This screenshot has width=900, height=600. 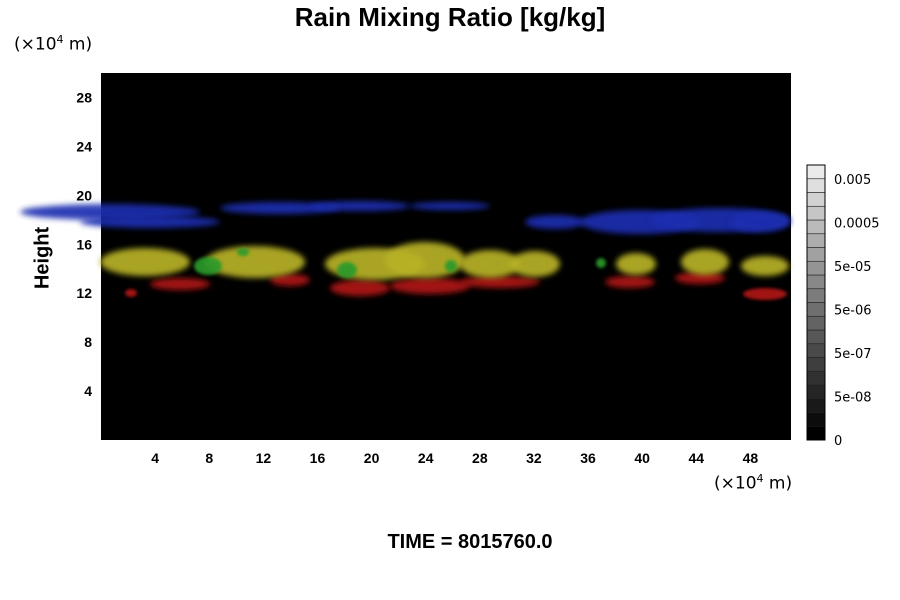 I want to click on x-tick-label: 32, so click(x=534, y=458).